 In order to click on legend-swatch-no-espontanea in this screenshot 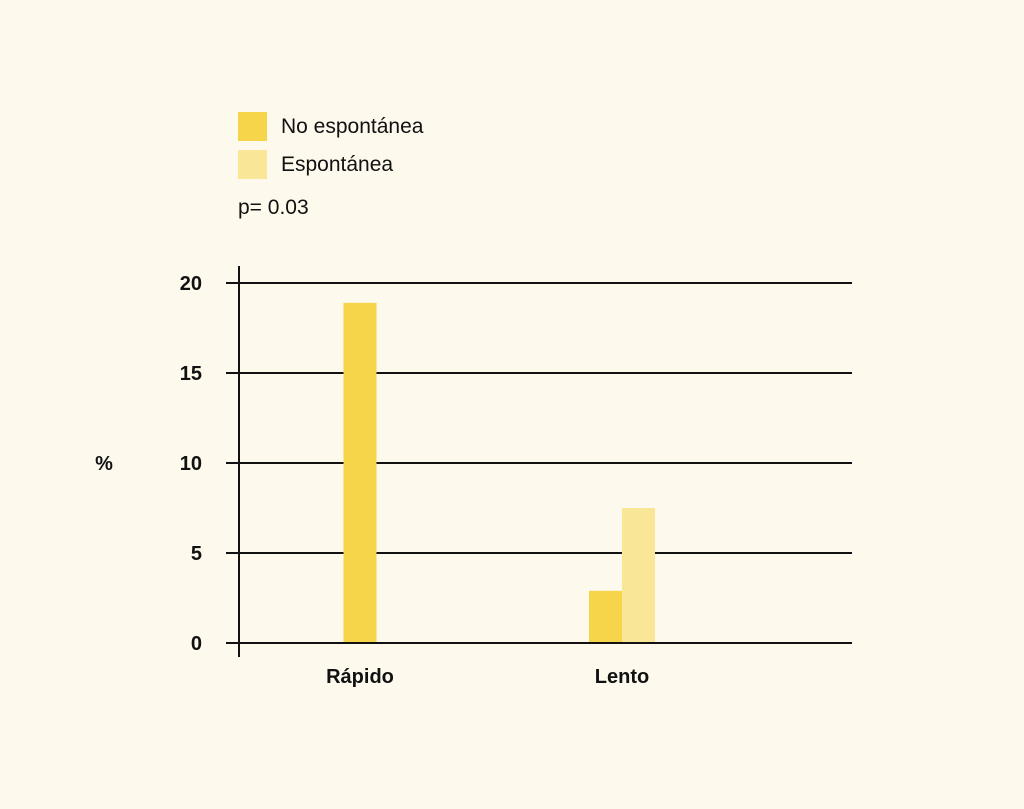, I will do `click(252, 126)`.